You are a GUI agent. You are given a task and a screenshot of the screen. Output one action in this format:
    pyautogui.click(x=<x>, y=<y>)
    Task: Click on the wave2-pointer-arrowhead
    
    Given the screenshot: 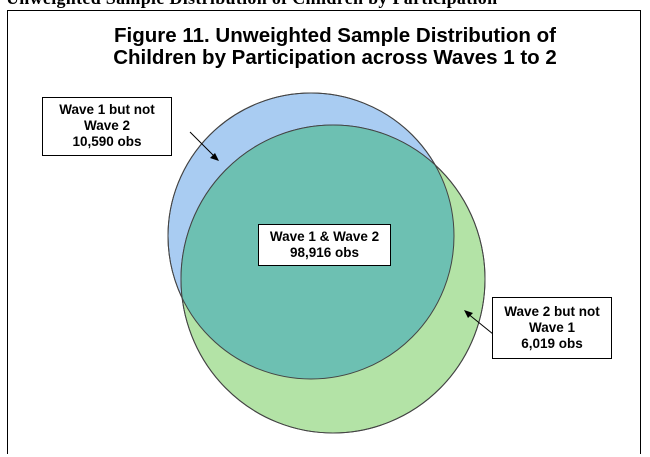 What is the action you would take?
    pyautogui.click(x=468, y=314)
    